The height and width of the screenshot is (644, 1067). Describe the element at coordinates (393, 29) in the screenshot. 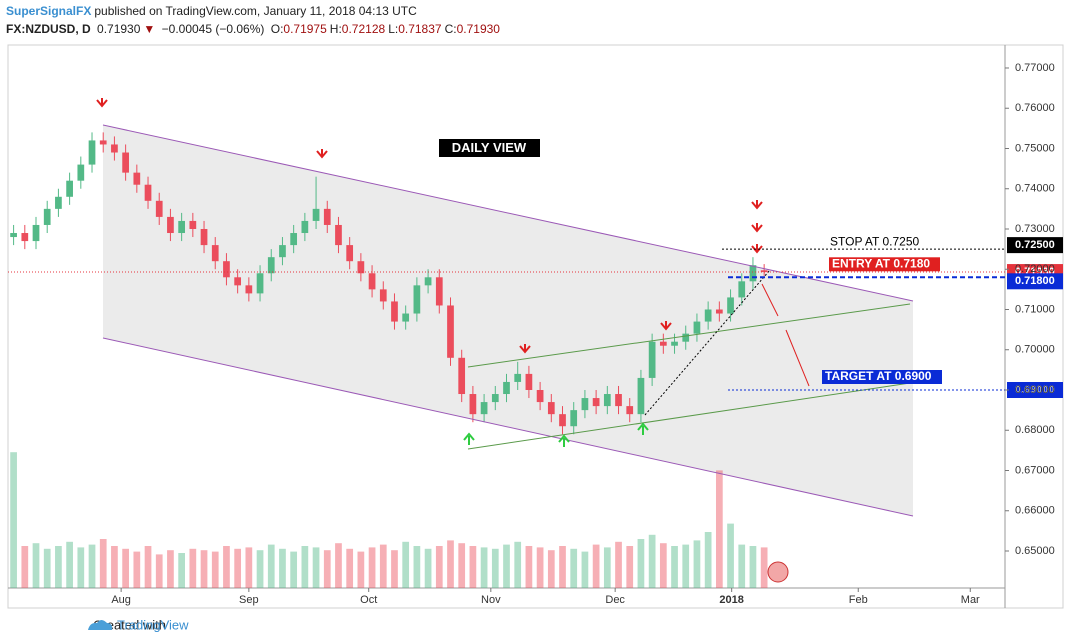

I see `ohlc-key: L:` at that location.